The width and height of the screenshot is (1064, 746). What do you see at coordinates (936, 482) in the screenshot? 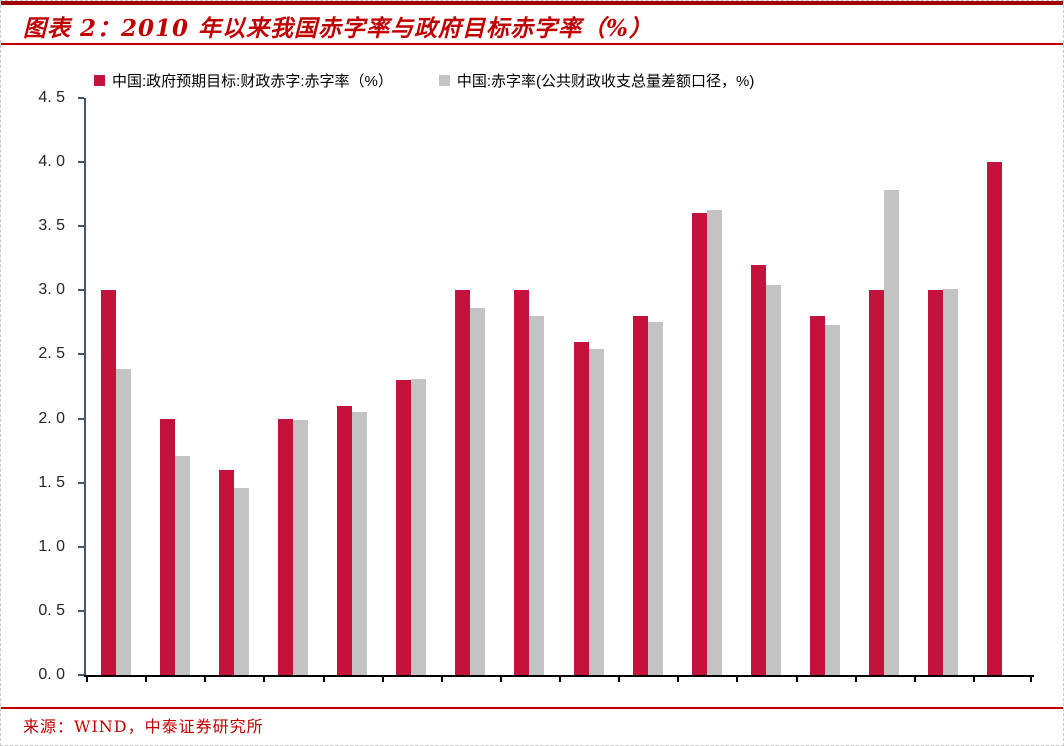
I see `bar-target-2024` at bounding box center [936, 482].